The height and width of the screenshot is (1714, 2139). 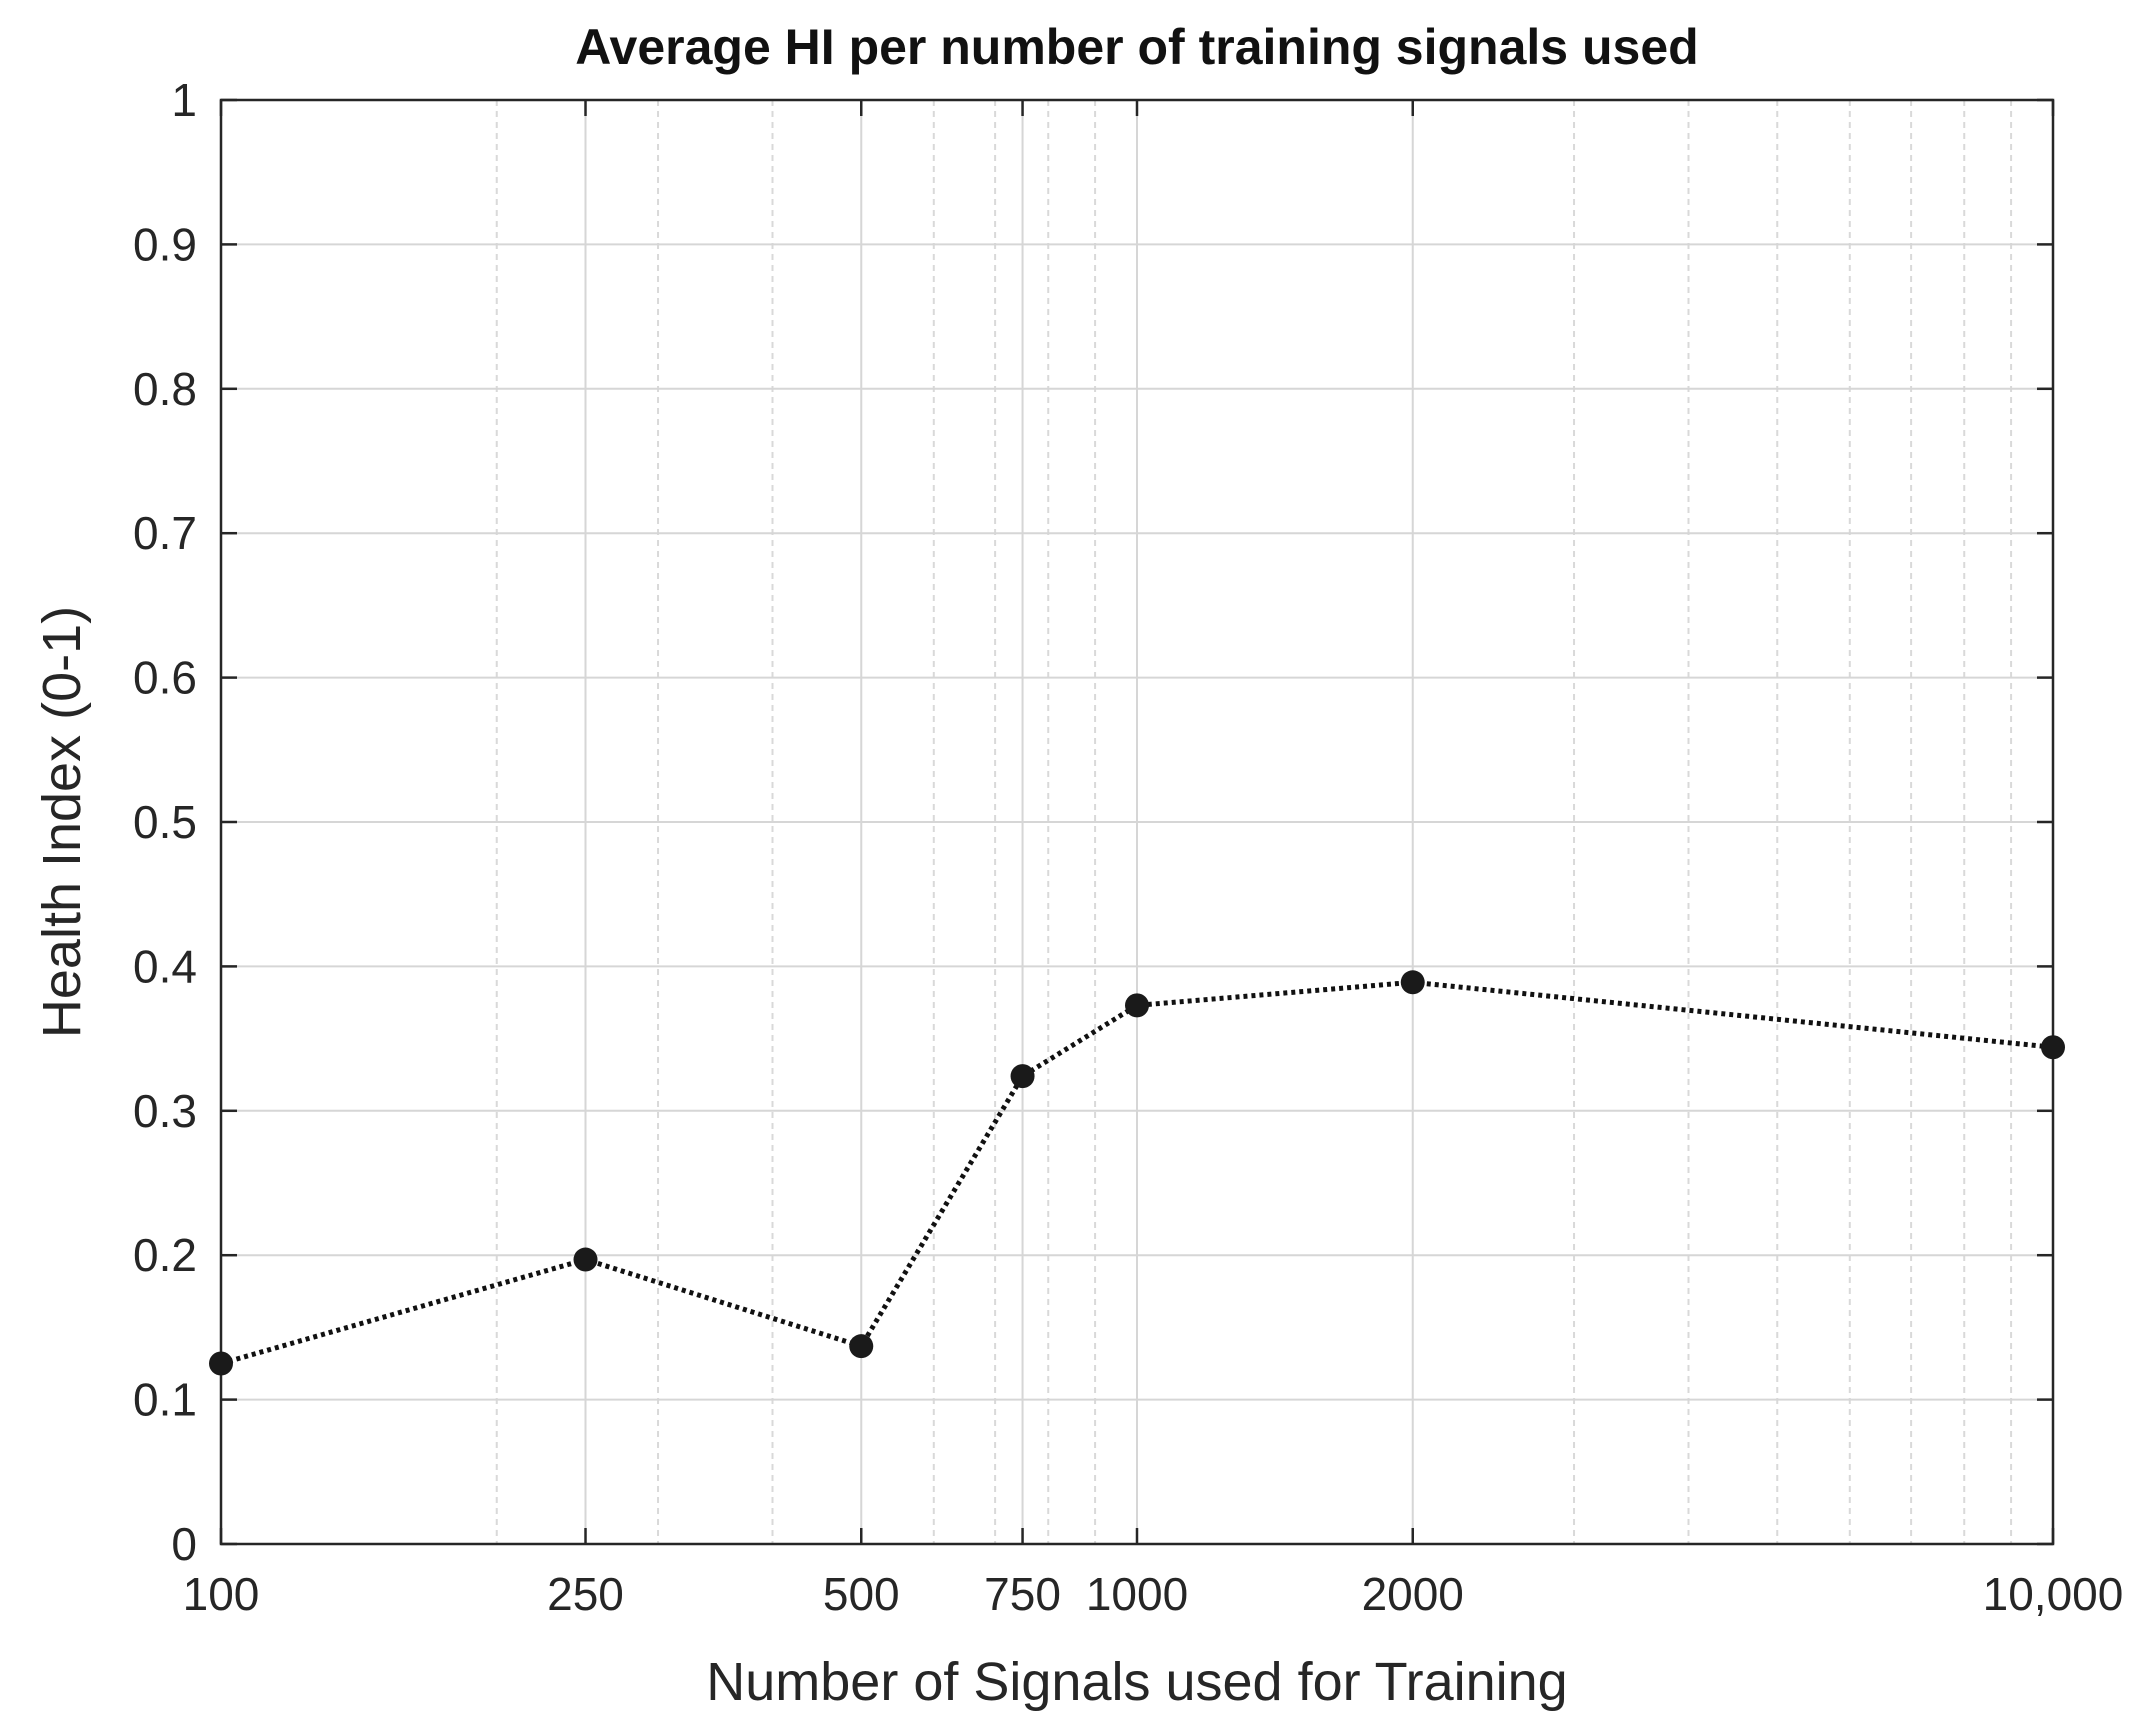 I want to click on y-tick-label: 1, so click(x=184, y=100).